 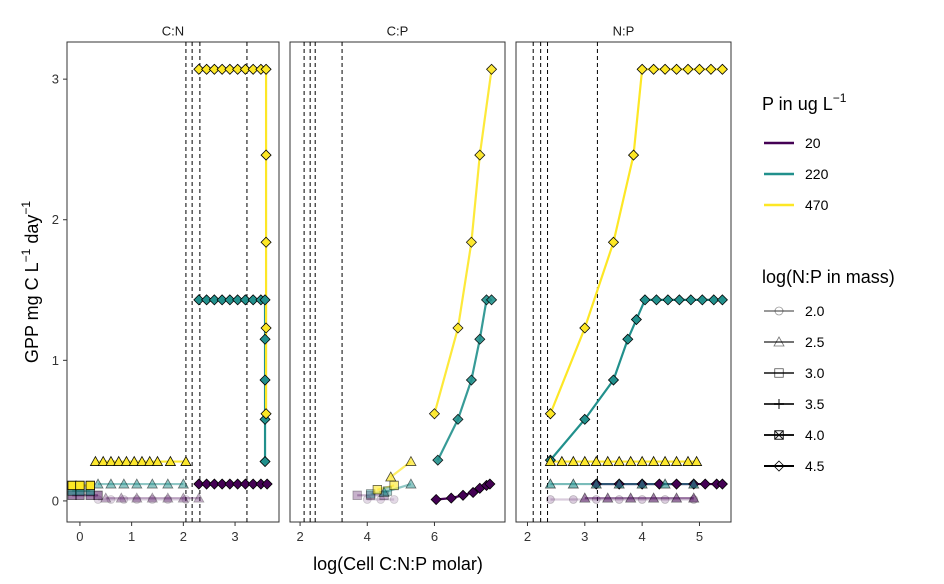 What do you see at coordinates (796, 174) in the screenshot?
I see `legend-color-item: 220` at bounding box center [796, 174].